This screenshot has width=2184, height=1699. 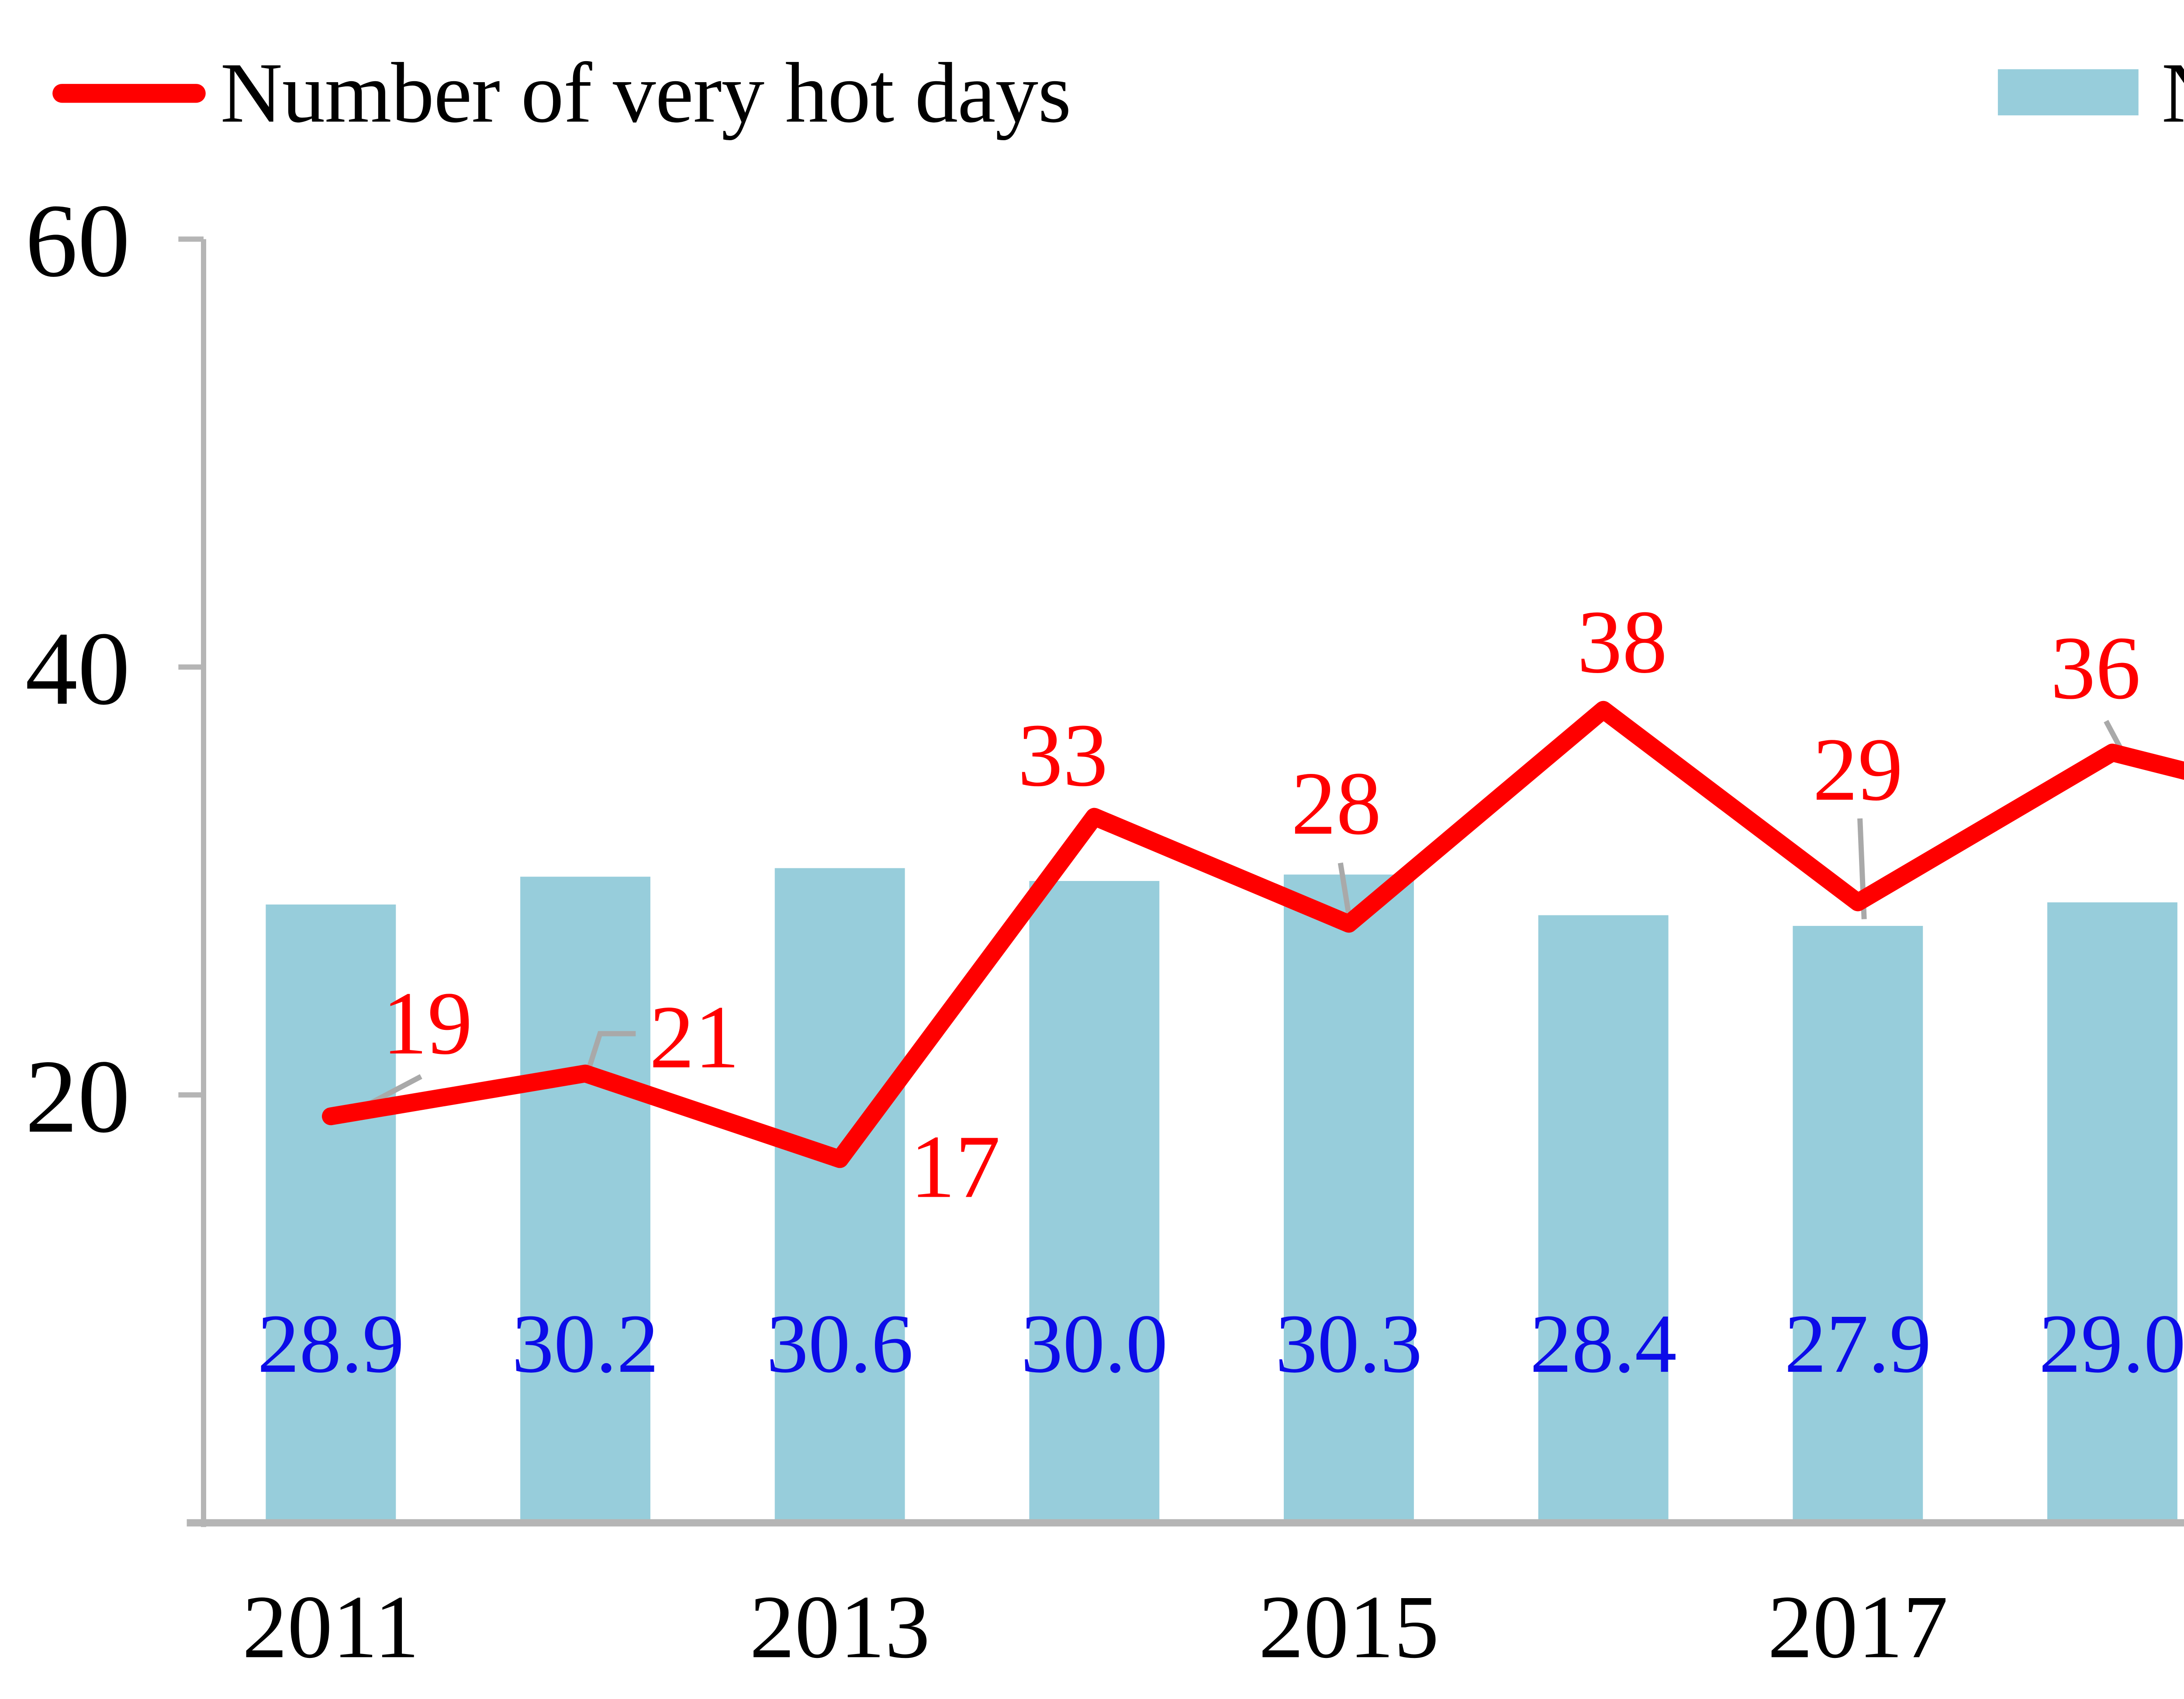 What do you see at coordinates (1348, 1627) in the screenshot?
I see `x-label-2015: 2015` at bounding box center [1348, 1627].